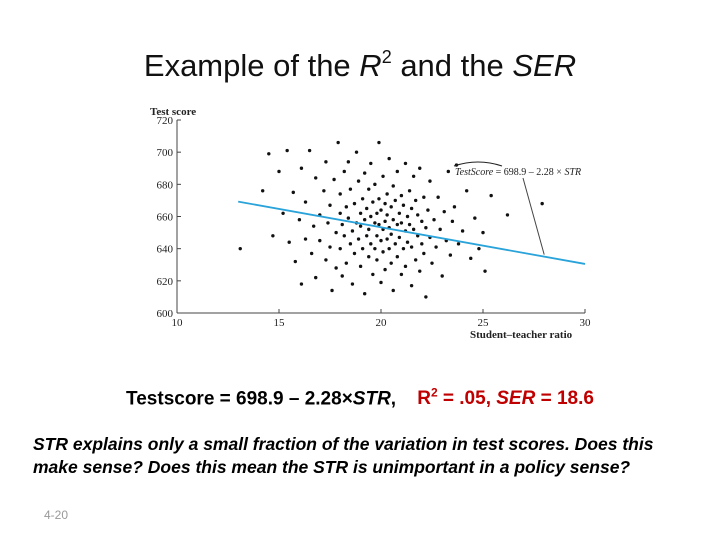  What do you see at coordinates (56, 515) in the screenshot?
I see `slide-number: 4-20` at bounding box center [56, 515].